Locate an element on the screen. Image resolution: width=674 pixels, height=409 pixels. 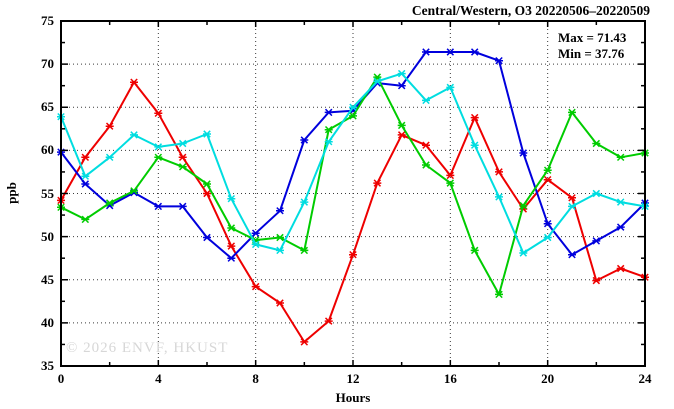
watermark: © 2026 ENVF, HKUST is located at coordinates (147, 348).